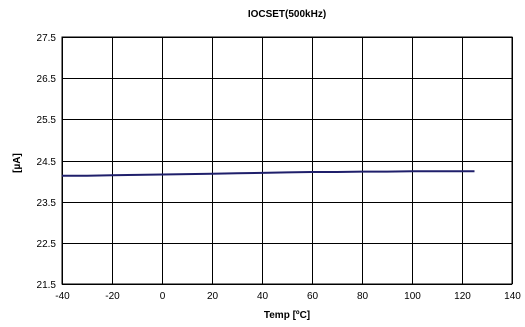 This screenshot has width=525, height=327. I want to click on y-tick-label: 26.5, so click(47, 79).